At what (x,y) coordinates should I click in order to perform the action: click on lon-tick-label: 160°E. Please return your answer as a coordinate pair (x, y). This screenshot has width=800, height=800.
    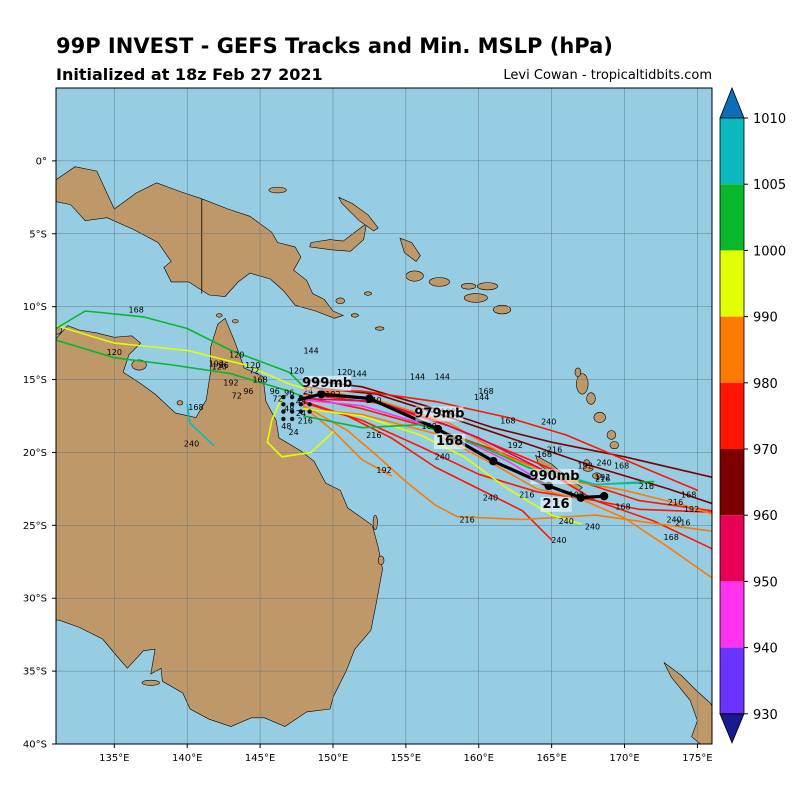
    Looking at the image, I should click on (479, 758).